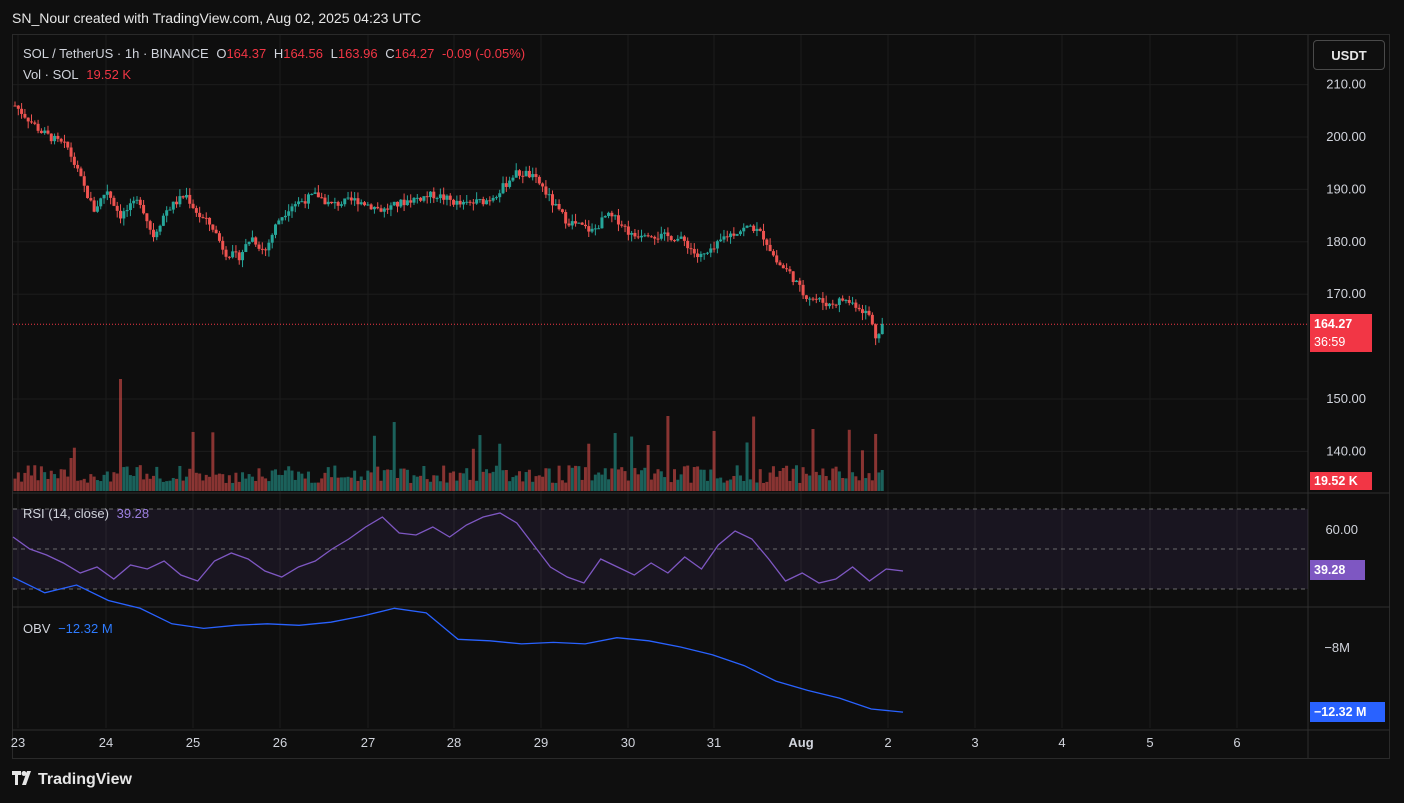 This screenshot has height=803, width=1404. I want to click on vol-label: Vol · SOL, so click(51, 74).